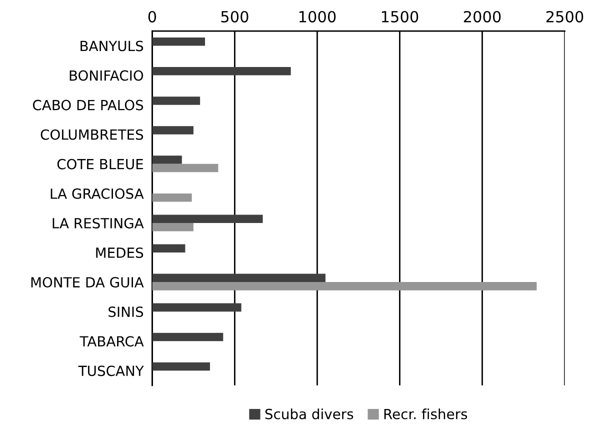  What do you see at coordinates (309, 414) in the screenshot?
I see `legend-label: Scuba divers` at bounding box center [309, 414].